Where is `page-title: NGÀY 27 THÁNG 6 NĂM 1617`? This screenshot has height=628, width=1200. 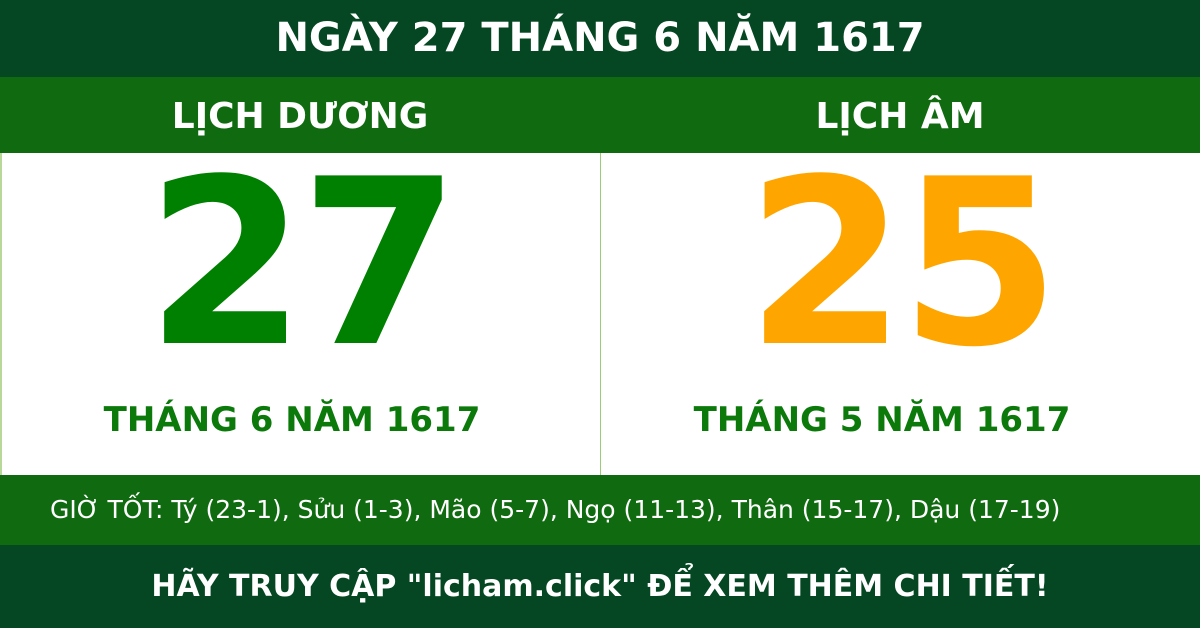 page-title: NGÀY 27 THÁNG 6 NĂM 1617 is located at coordinates (600, 38).